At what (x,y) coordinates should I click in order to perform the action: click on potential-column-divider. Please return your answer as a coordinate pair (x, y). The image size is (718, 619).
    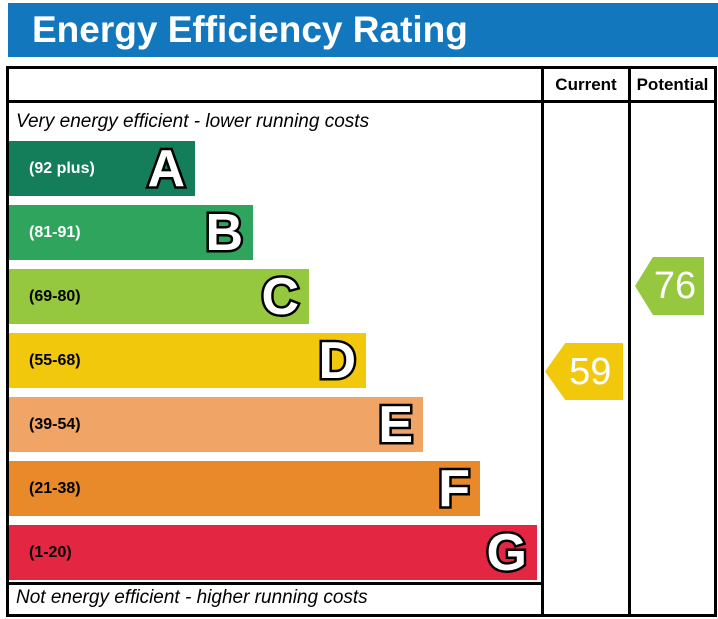
    Looking at the image, I should click on (629, 341).